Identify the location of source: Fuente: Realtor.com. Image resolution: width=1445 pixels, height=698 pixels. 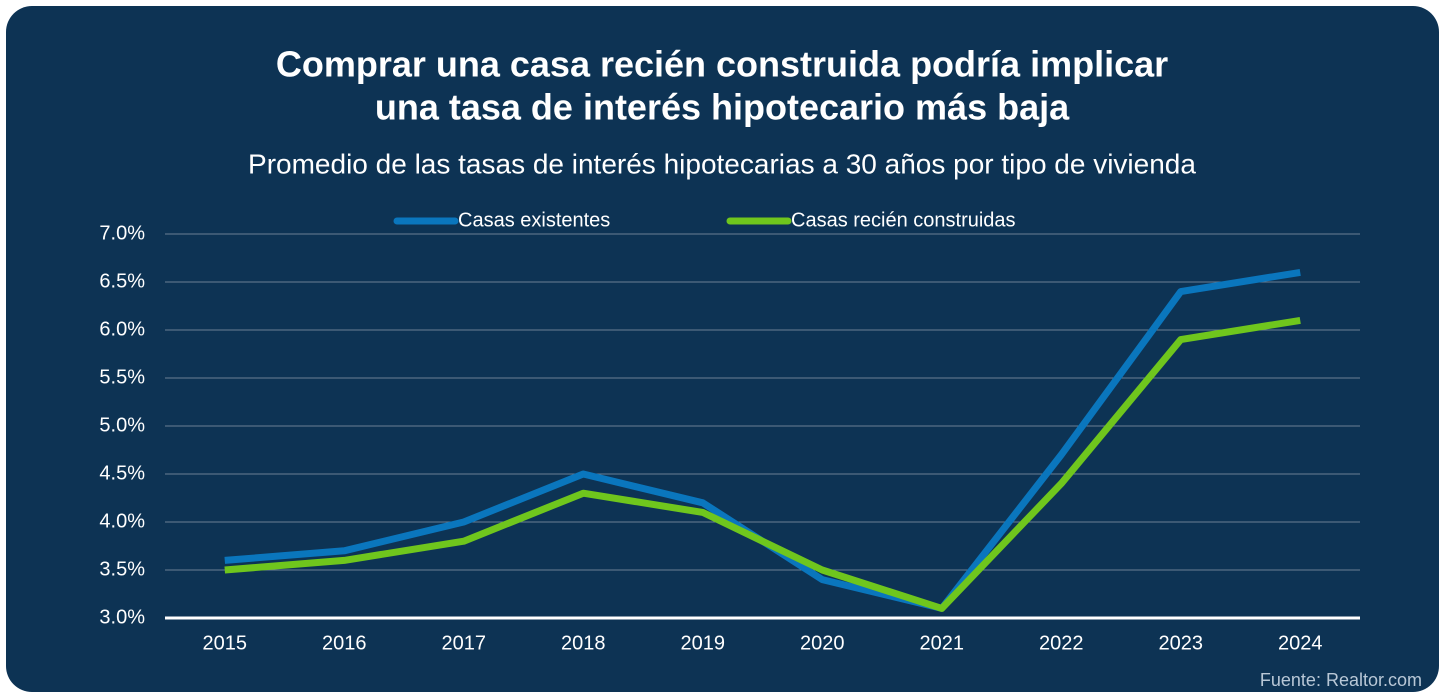
(1341, 680).